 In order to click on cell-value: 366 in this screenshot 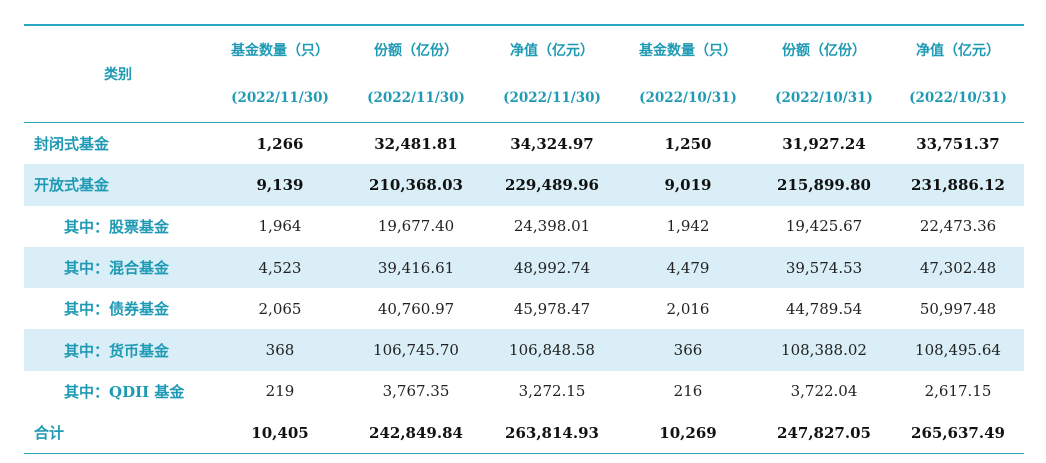, I will do `click(688, 350)`.